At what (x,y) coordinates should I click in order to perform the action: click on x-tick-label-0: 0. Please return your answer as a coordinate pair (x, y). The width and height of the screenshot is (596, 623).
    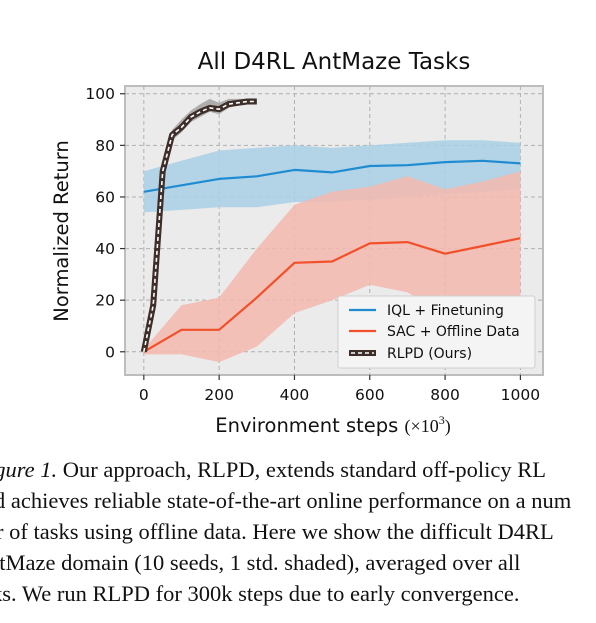
    Looking at the image, I should click on (144, 395).